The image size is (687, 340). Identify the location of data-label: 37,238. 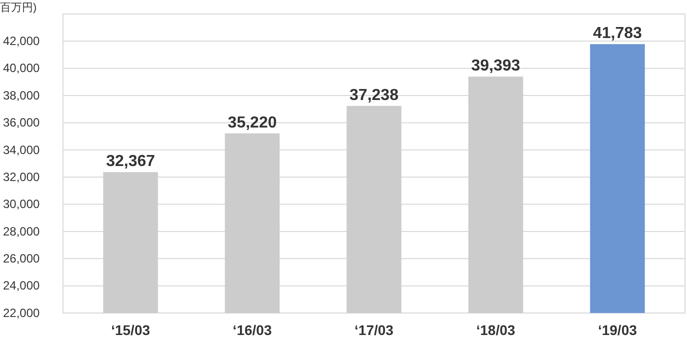
(374, 95).